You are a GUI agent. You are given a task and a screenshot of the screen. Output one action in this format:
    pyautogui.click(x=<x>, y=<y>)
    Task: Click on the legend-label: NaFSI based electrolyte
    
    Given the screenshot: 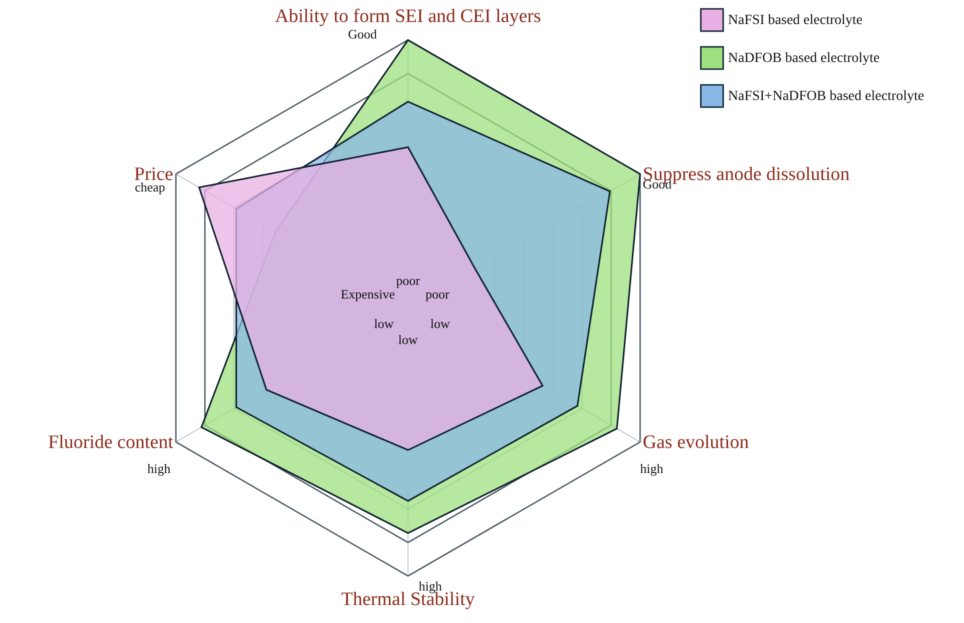 What is the action you would take?
    pyautogui.click(x=795, y=20)
    